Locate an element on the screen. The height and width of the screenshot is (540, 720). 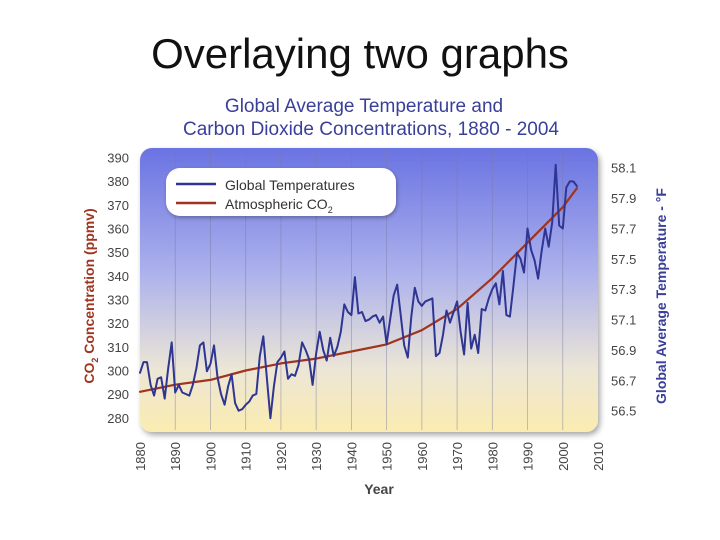
y-left-tick-label: 380 is located at coordinates (118, 181).